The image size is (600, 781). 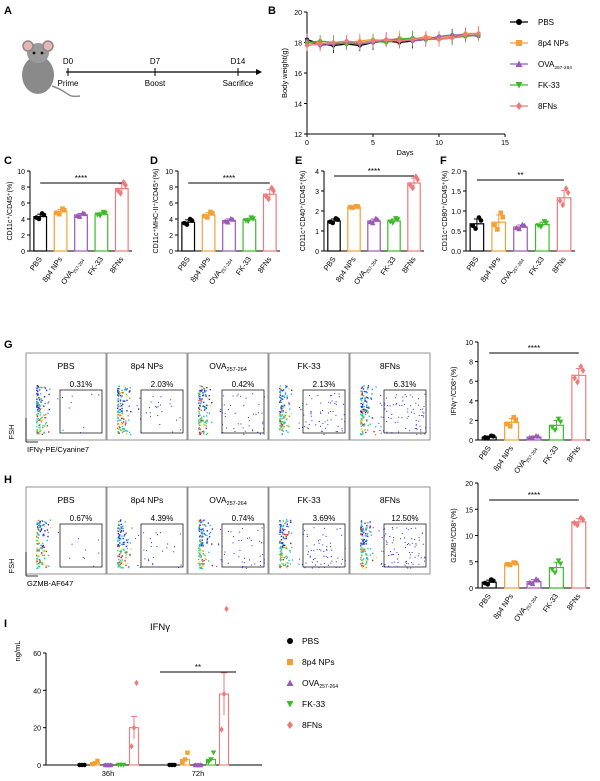 What do you see at coordinates (21, 172) in the screenshot?
I see `y-tick-label: 10` at bounding box center [21, 172].